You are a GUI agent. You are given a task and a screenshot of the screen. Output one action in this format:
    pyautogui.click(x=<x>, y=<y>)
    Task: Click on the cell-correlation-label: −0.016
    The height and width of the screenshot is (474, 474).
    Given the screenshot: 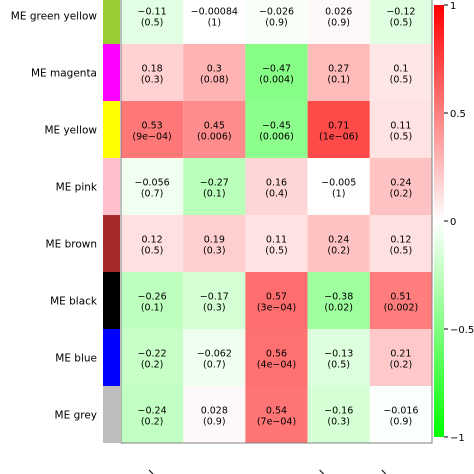 What is the action you would take?
    pyautogui.click(x=400, y=411)
    